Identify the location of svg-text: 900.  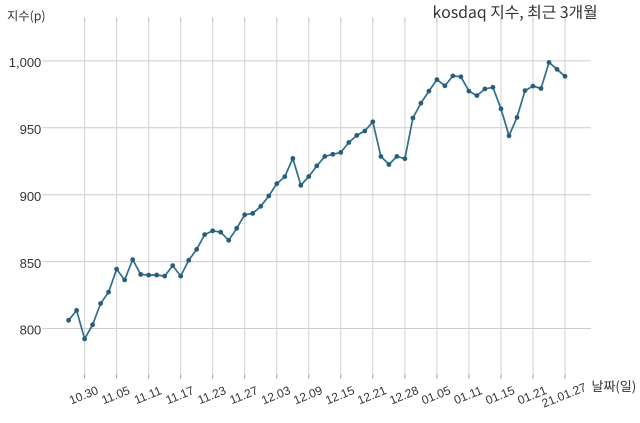
(31, 196).